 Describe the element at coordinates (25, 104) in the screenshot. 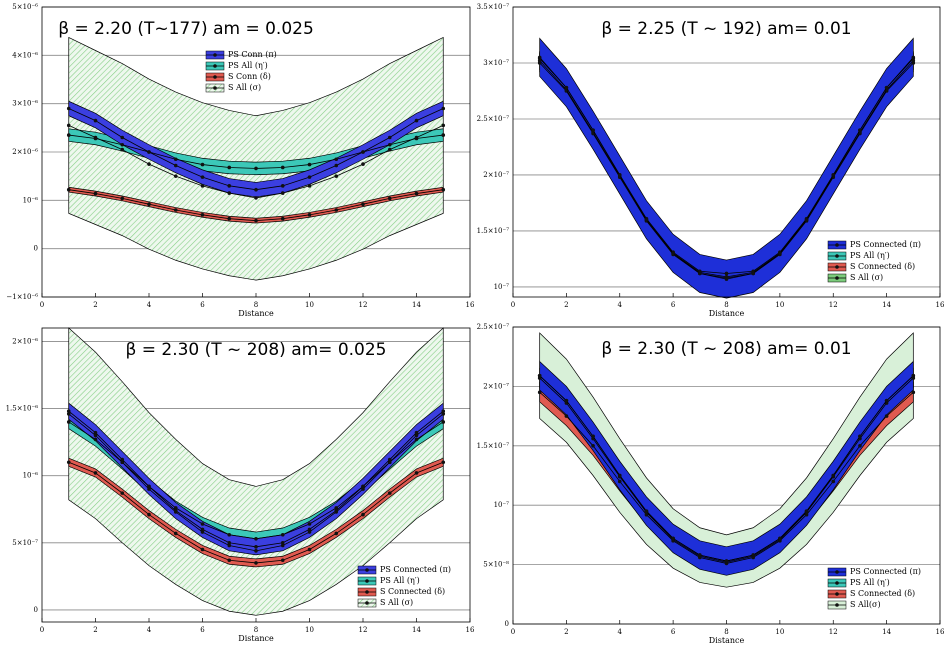

I see `y-tick-label: 3×10⁻⁶` at that location.